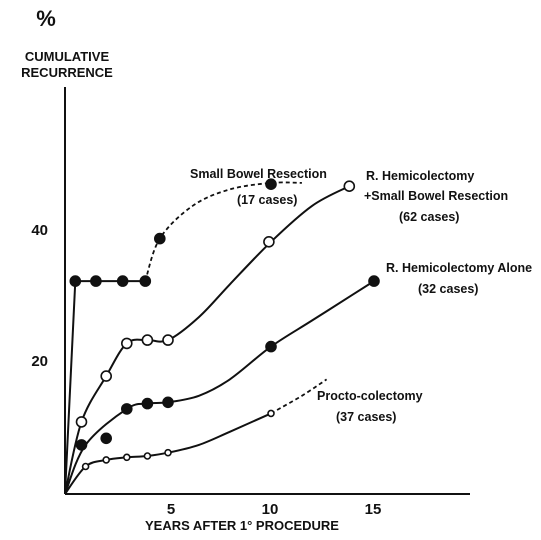 The height and width of the screenshot is (540, 541). What do you see at coordinates (366, 417) in the screenshot?
I see `label-procto-colectomy-cases: (37 cases)` at bounding box center [366, 417].